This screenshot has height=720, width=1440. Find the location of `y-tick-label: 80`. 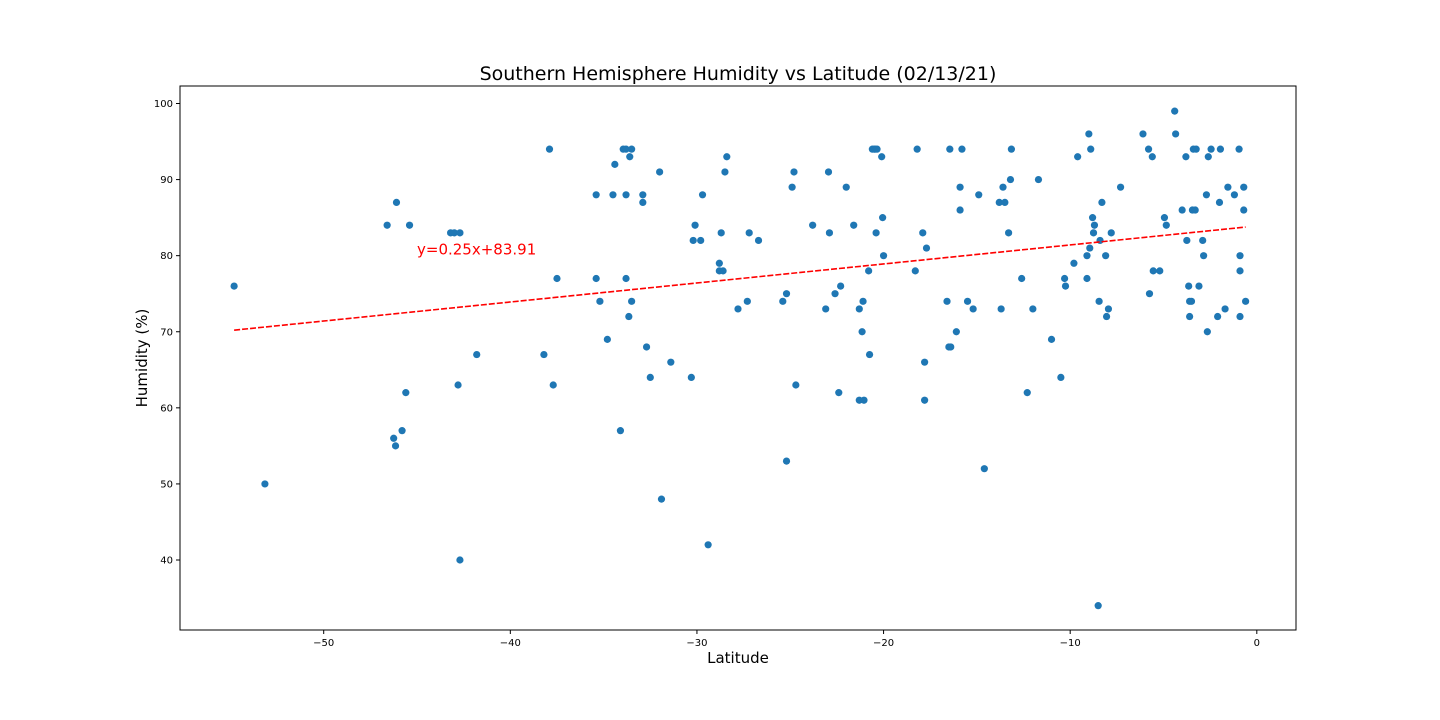

y-tick-label: 80 is located at coordinates (166, 256).